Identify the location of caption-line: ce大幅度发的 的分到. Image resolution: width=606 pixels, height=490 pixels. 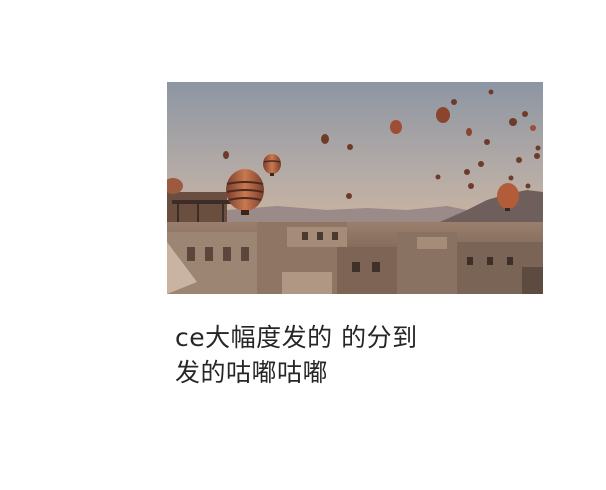
(296, 337).